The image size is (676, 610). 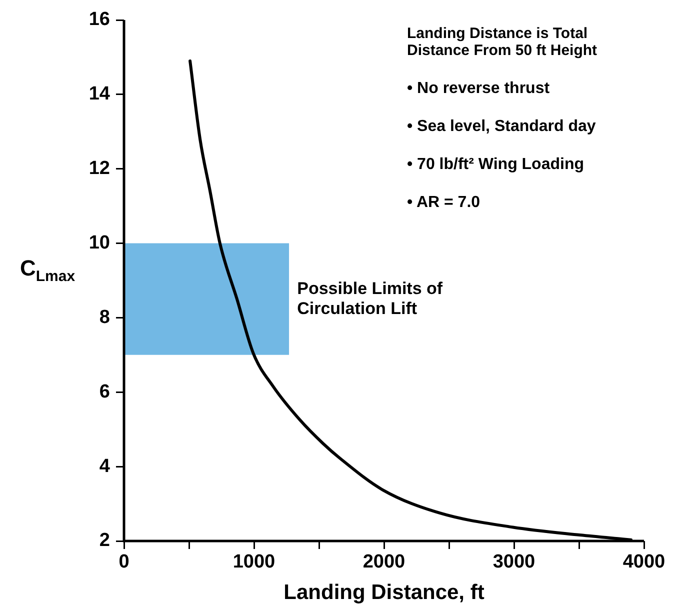 What do you see at coordinates (502, 42) in the screenshot?
I see `annotation: Landing Distance is Total Distance From 50 ft Height` at bounding box center [502, 42].